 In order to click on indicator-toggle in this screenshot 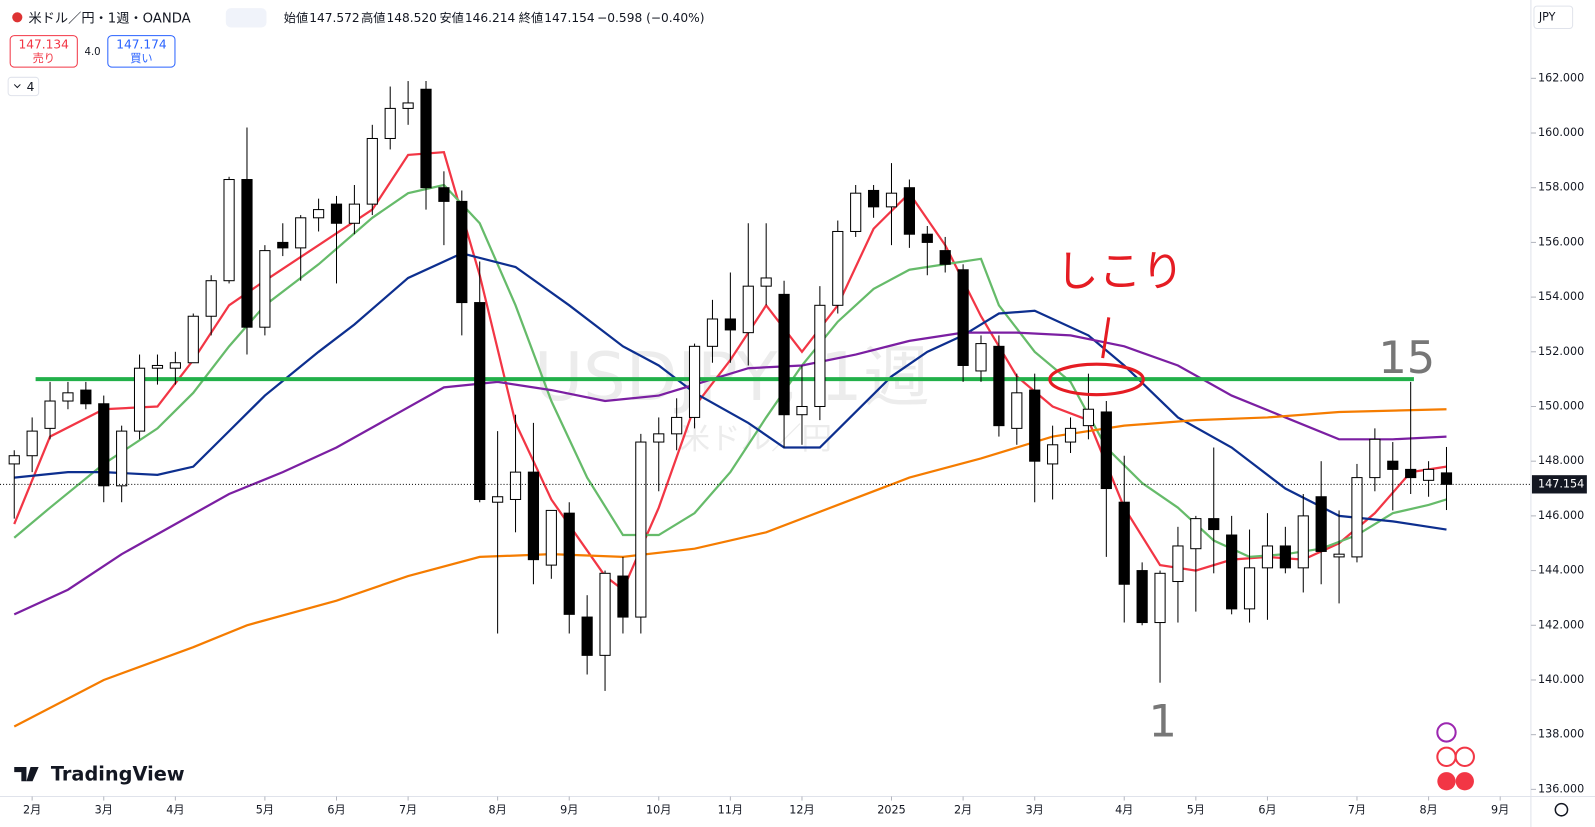, I will do `click(23, 86)`.